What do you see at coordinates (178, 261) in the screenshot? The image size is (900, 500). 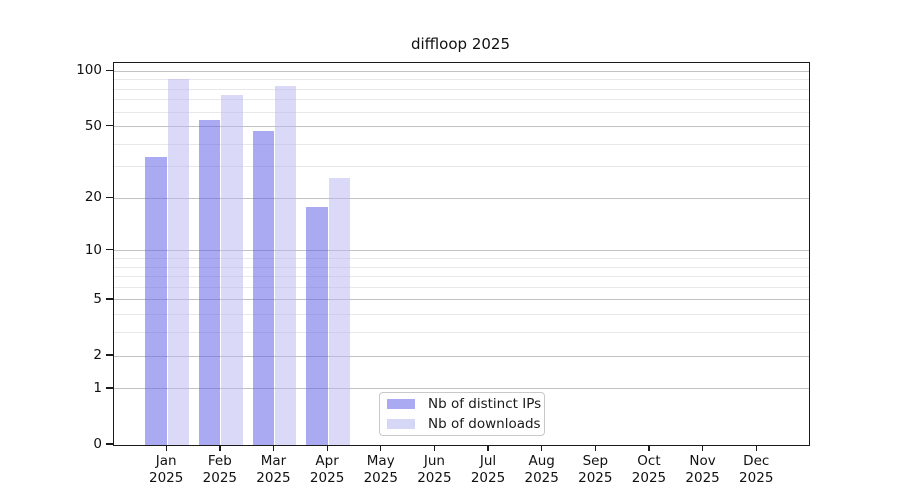 I see `bar-downloads-jan-2025` at bounding box center [178, 261].